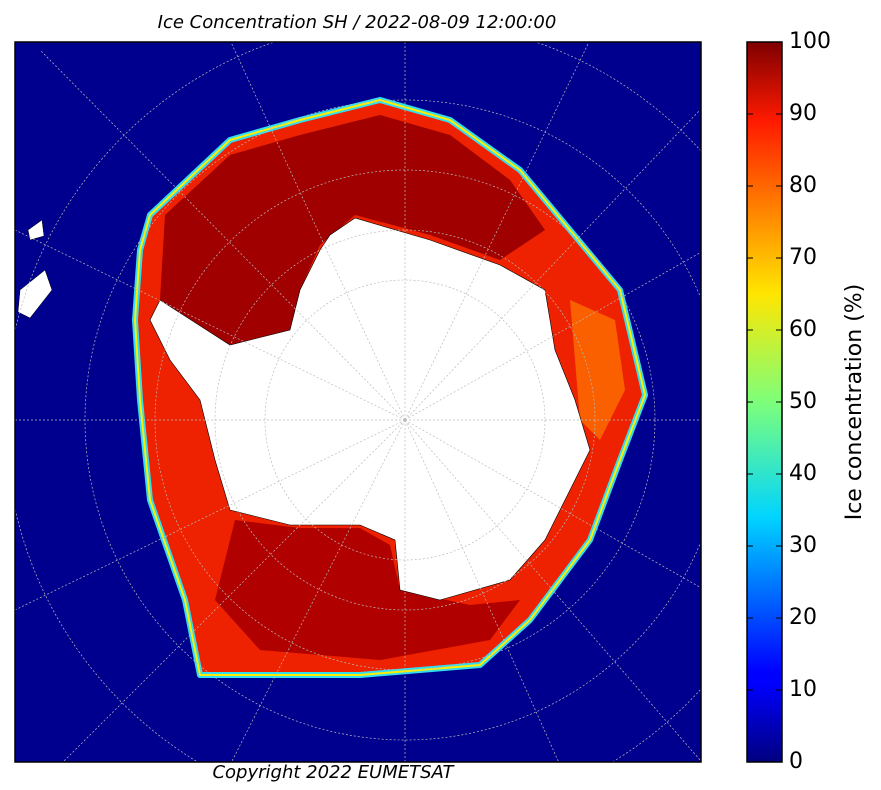 The image size is (881, 790). Describe the element at coordinates (803, 689) in the screenshot. I see `tick-label: 10` at that location.